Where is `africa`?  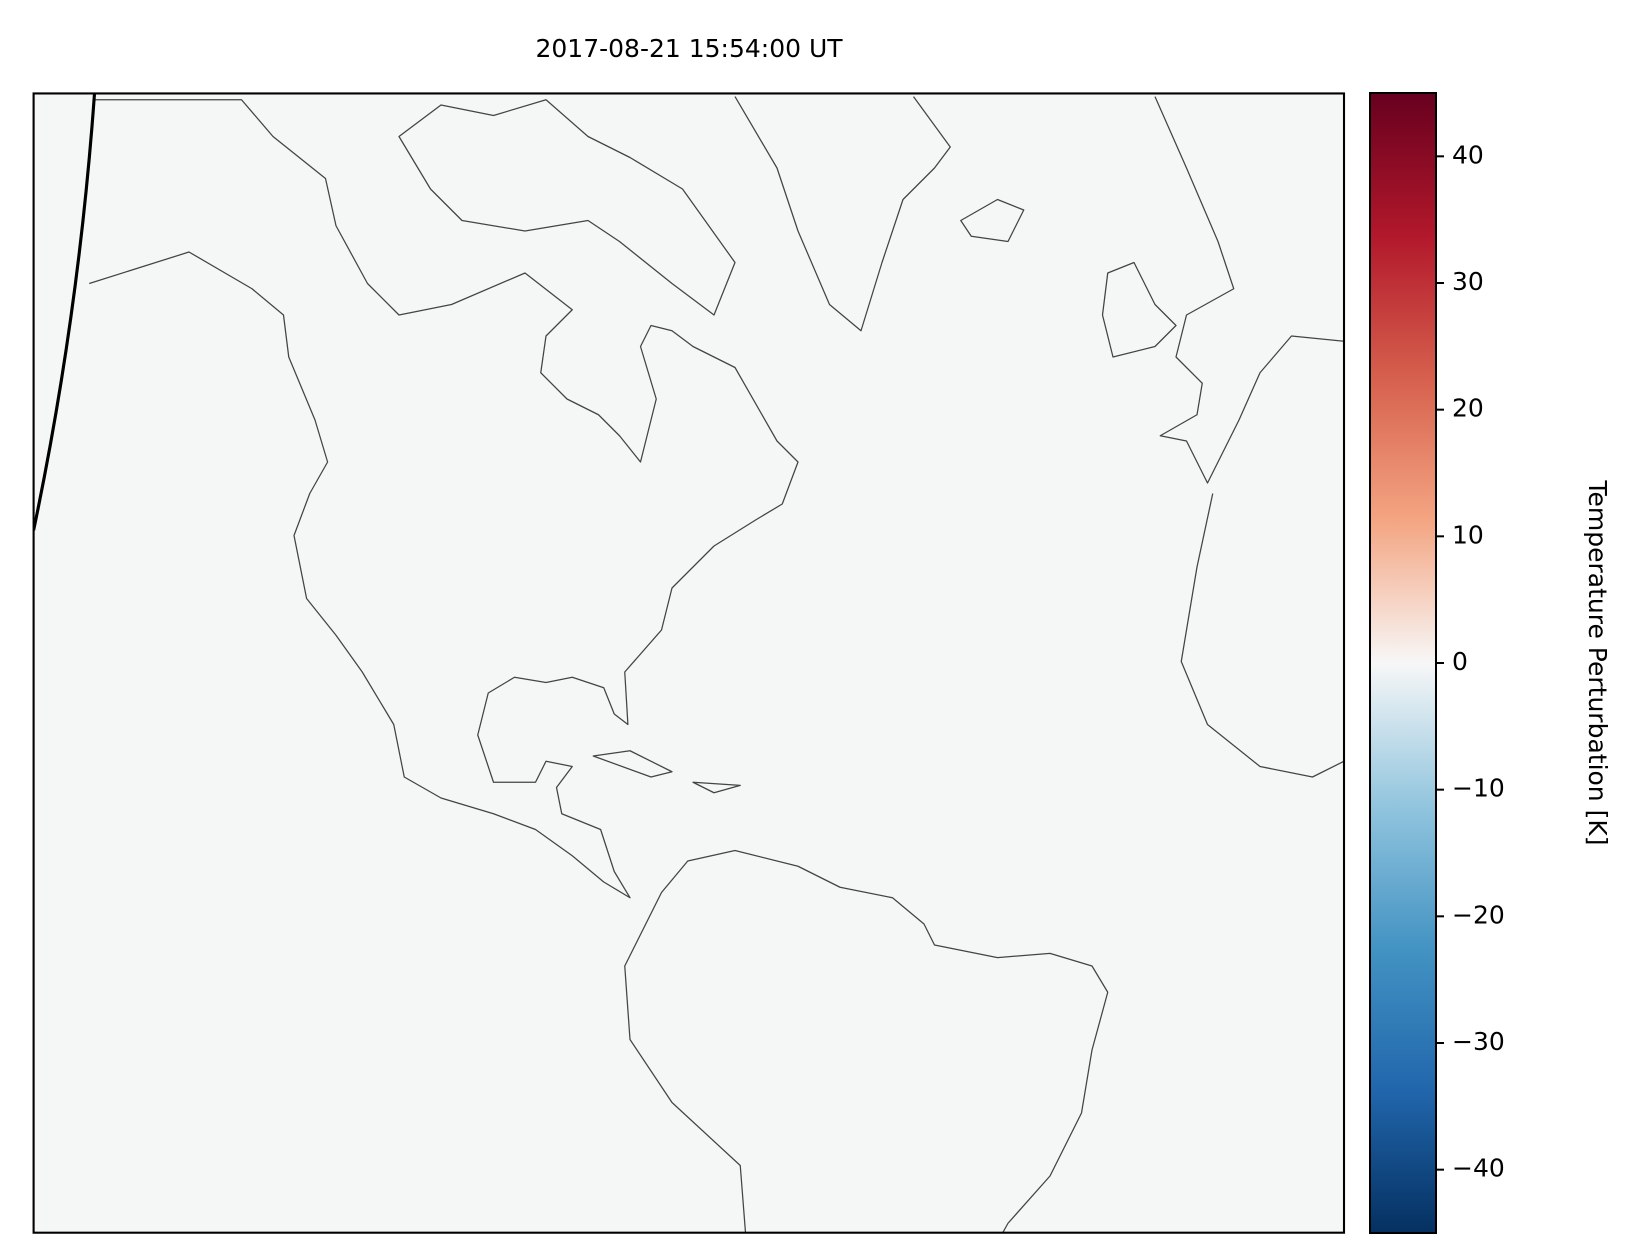 africa is located at coordinates (1262, 635).